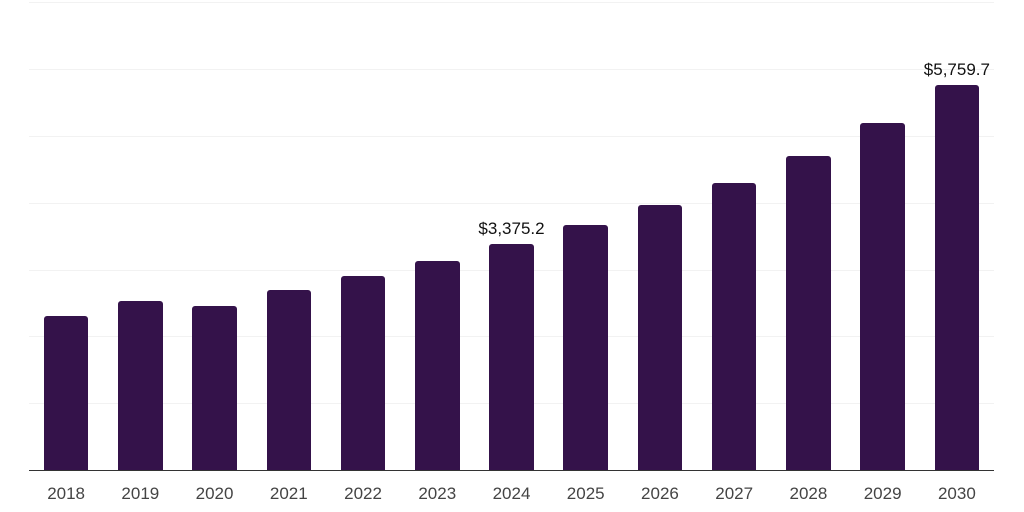 The image size is (1024, 512). What do you see at coordinates (808, 312) in the screenshot?
I see `bar-2028` at bounding box center [808, 312].